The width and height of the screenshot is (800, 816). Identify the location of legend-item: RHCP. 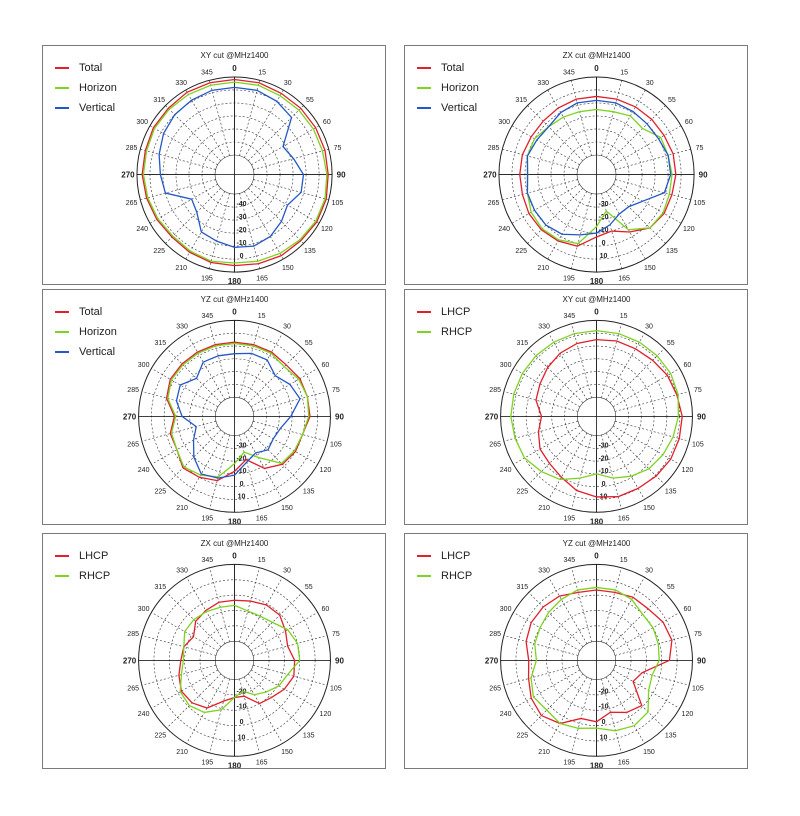
(82, 576).